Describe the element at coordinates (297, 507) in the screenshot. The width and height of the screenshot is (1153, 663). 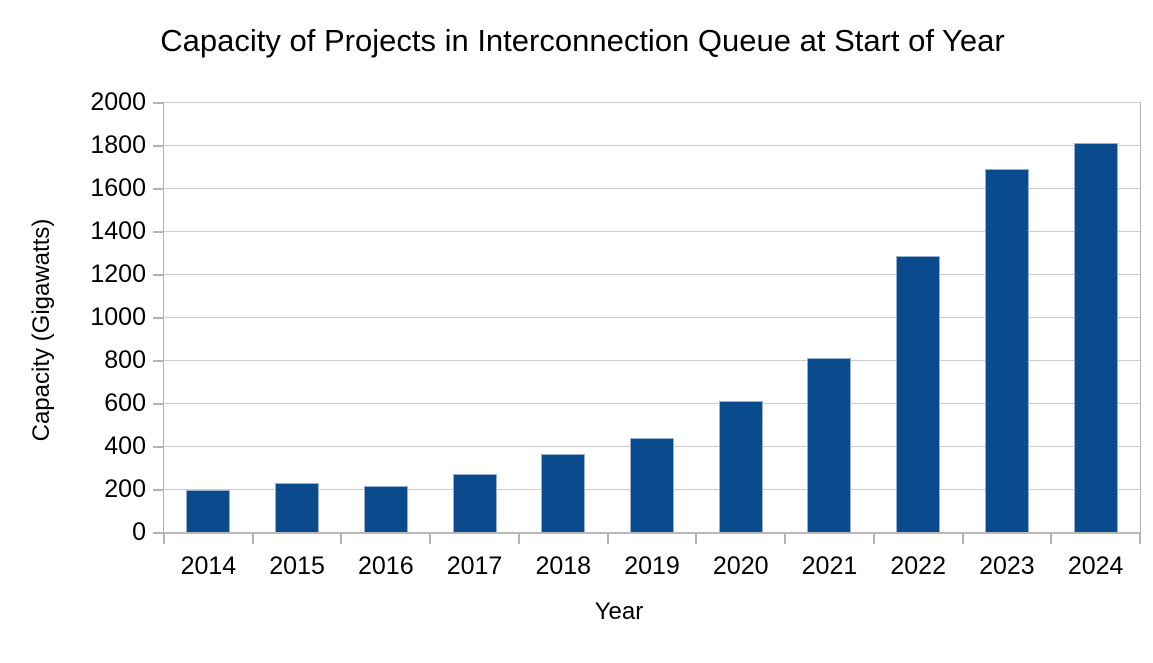
I see `bar-2015` at that location.